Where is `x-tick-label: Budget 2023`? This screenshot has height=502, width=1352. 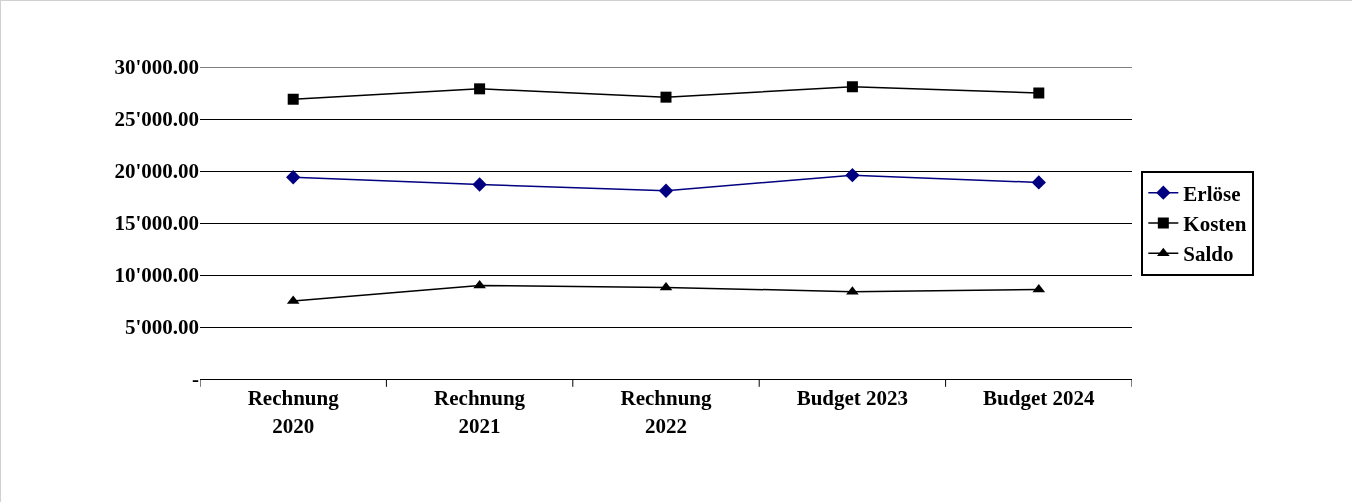
x-tick-label: Budget 2023 is located at coordinates (852, 398).